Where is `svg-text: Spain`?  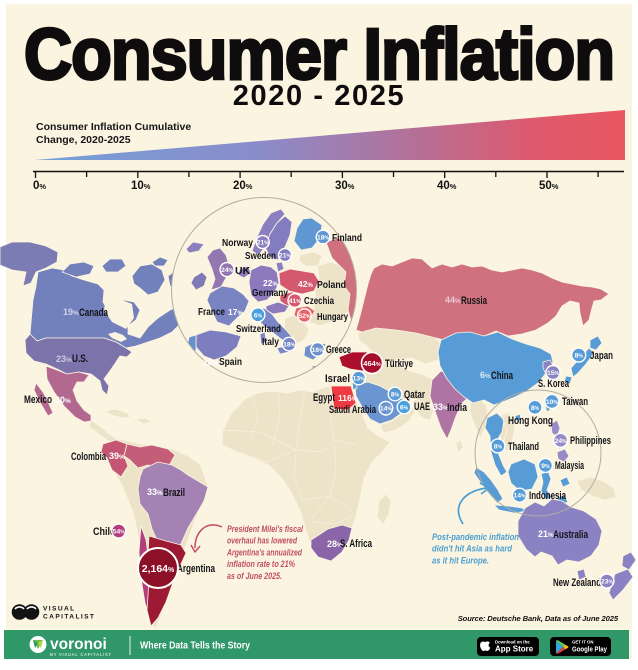 svg-text: Spain is located at coordinates (230, 362).